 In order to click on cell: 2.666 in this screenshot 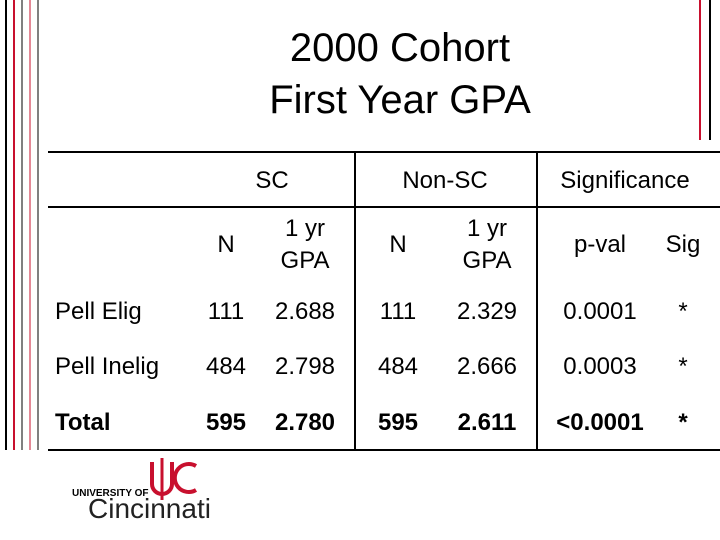, I will do `click(487, 366)`.